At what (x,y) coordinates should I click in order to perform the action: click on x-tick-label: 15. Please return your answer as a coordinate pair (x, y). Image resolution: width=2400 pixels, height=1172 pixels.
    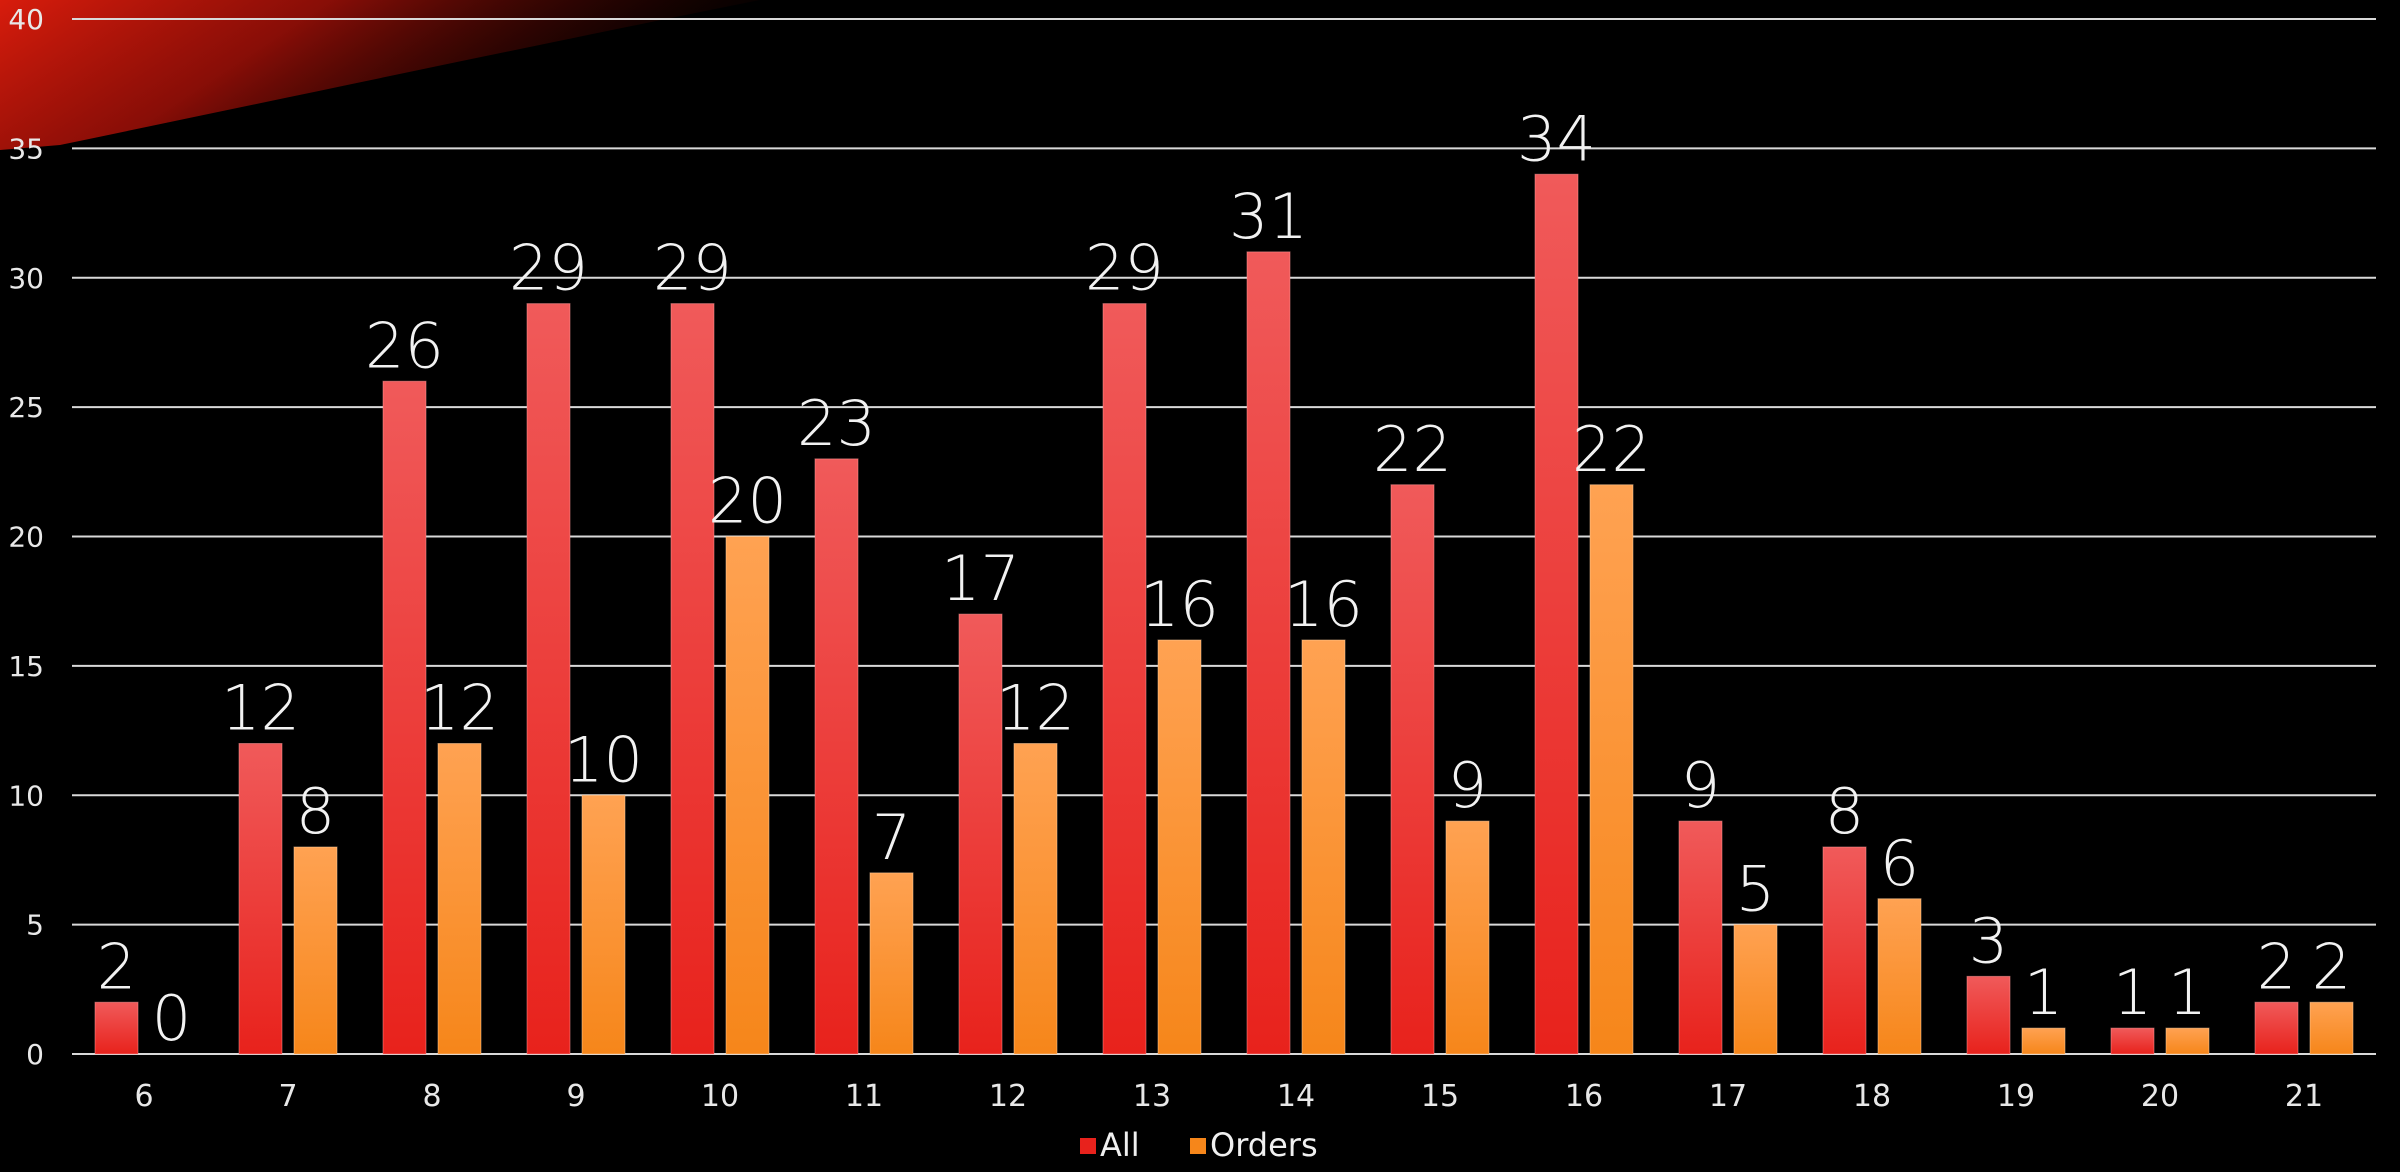
    Looking at the image, I should click on (1440, 1096).